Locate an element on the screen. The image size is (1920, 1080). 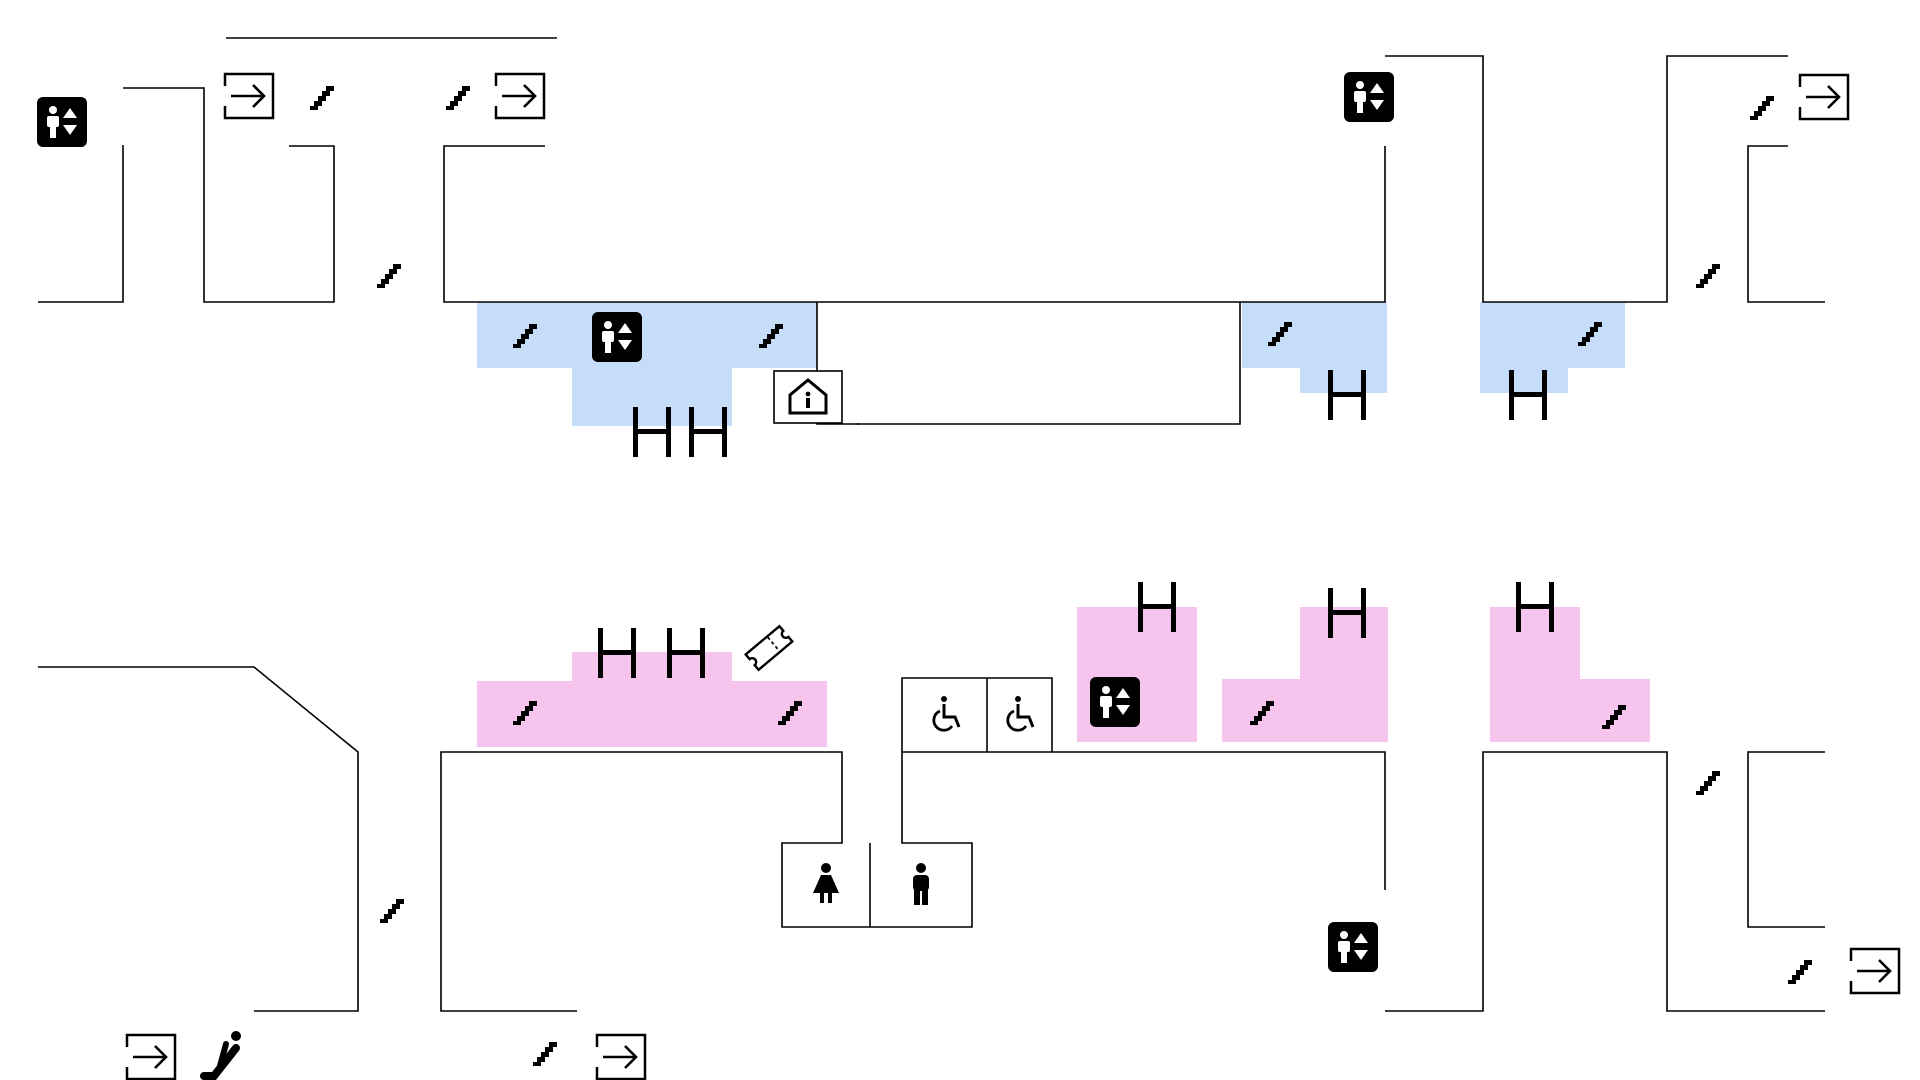
ticket-icon is located at coordinates (769, 648).